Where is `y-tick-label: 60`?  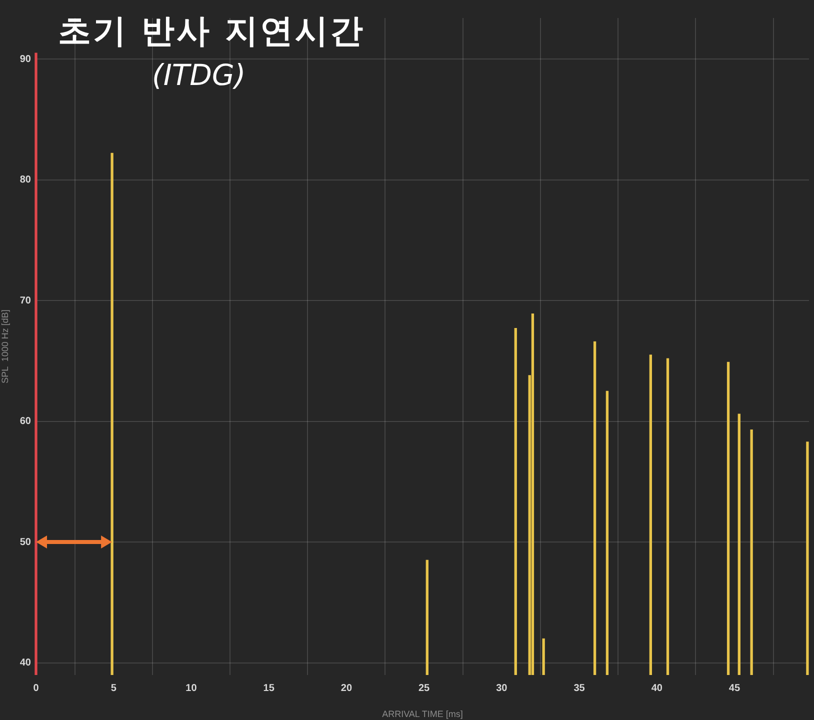 y-tick-label: 60 is located at coordinates (26, 422).